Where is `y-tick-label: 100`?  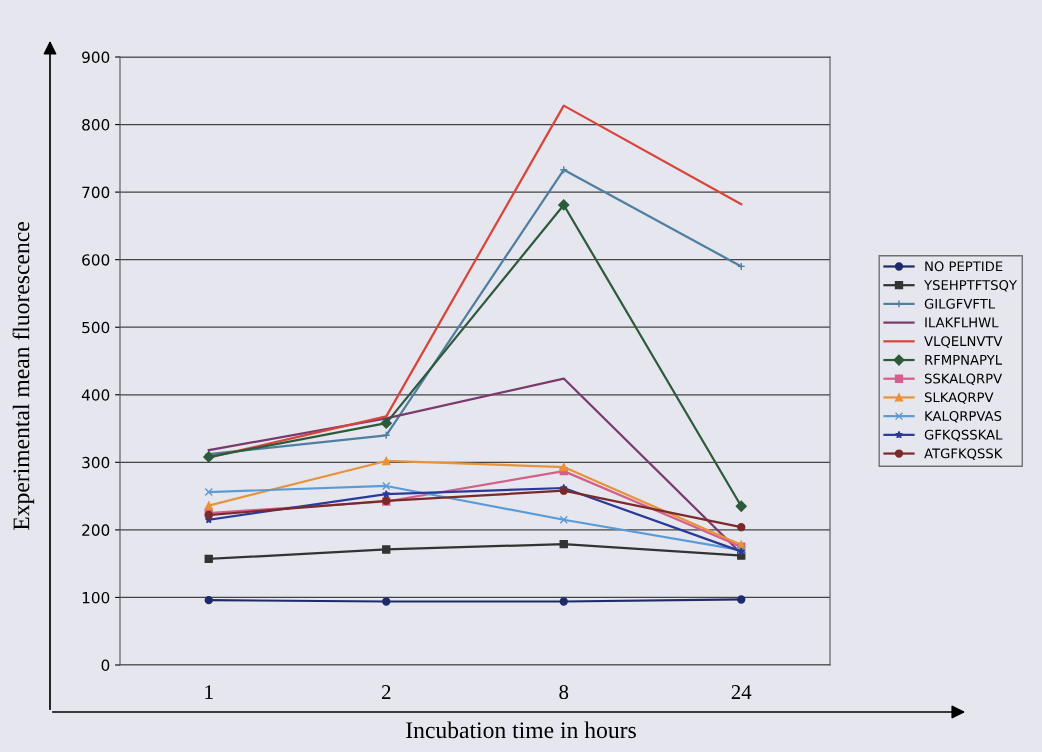 y-tick-label: 100 is located at coordinates (96, 597).